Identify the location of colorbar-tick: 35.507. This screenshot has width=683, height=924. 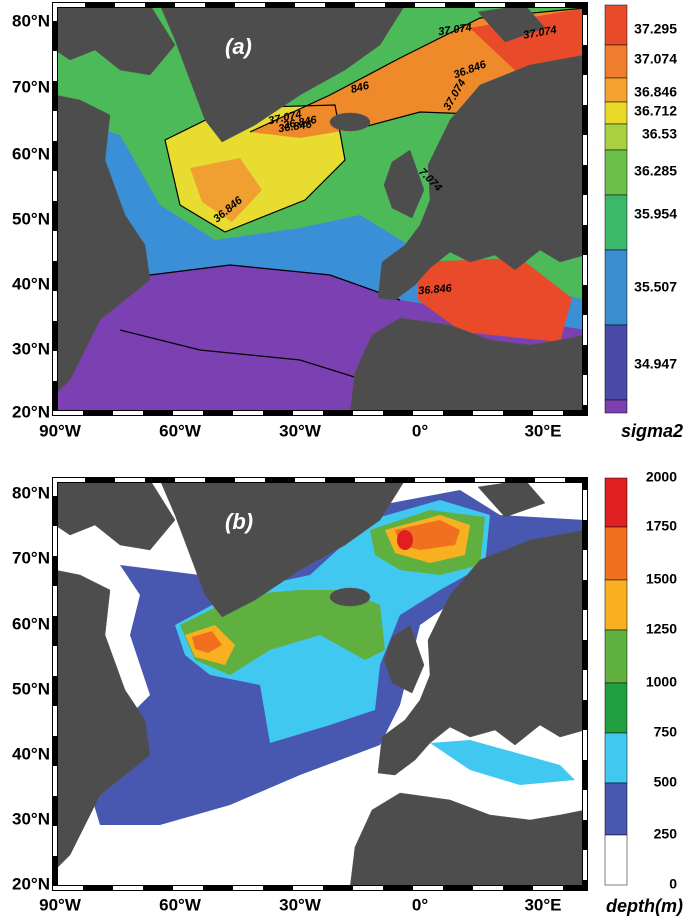
(655, 287).